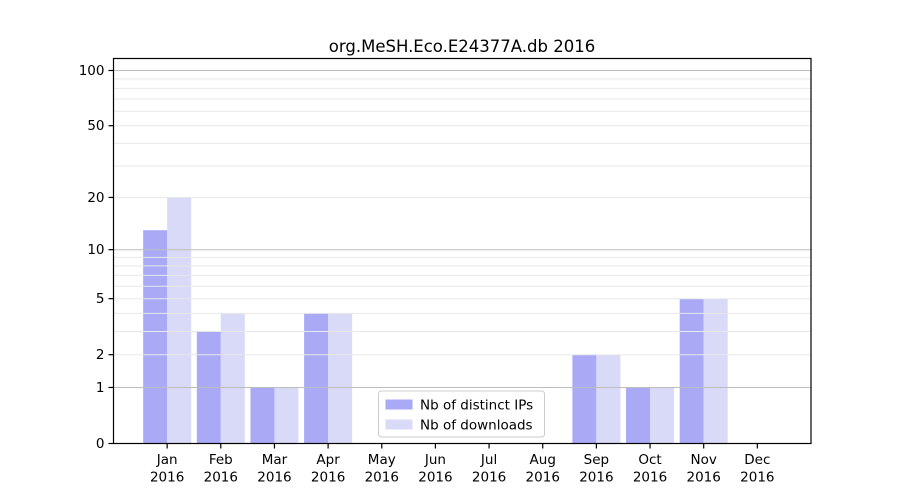 The width and height of the screenshot is (900, 500). Describe the element at coordinates (596, 469) in the screenshot. I see `x-tick-label: Sep 2016` at that location.